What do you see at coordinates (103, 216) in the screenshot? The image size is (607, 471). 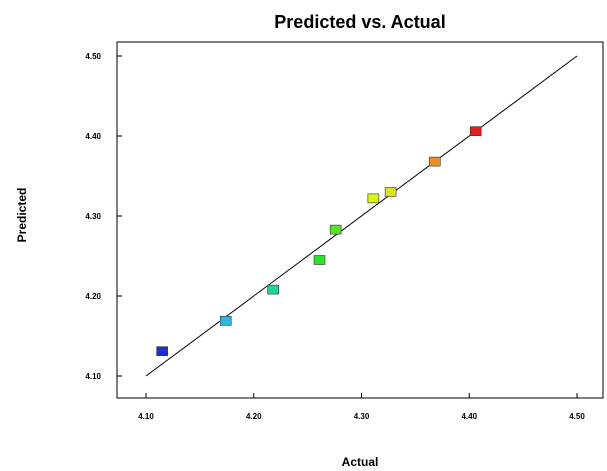 I see `y-axis-ticks: 4.10 4.20 4.30 4.40 4.50` at bounding box center [103, 216].